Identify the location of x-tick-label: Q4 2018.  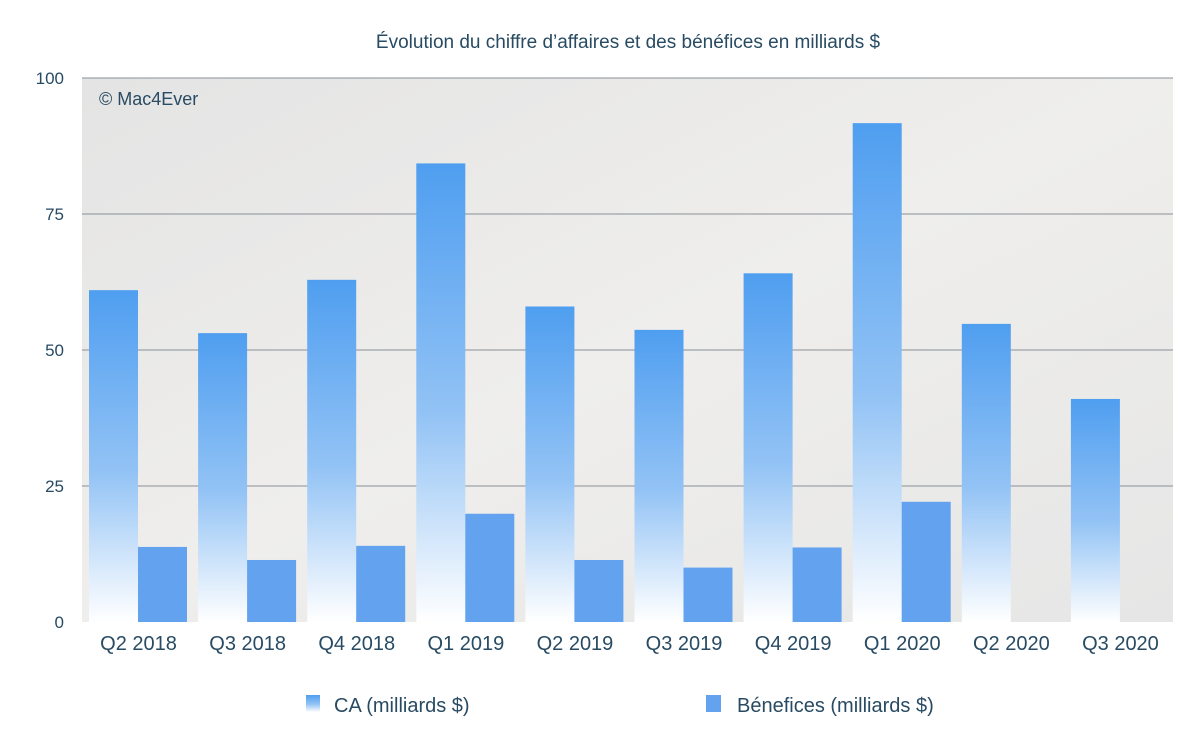
(356, 644).